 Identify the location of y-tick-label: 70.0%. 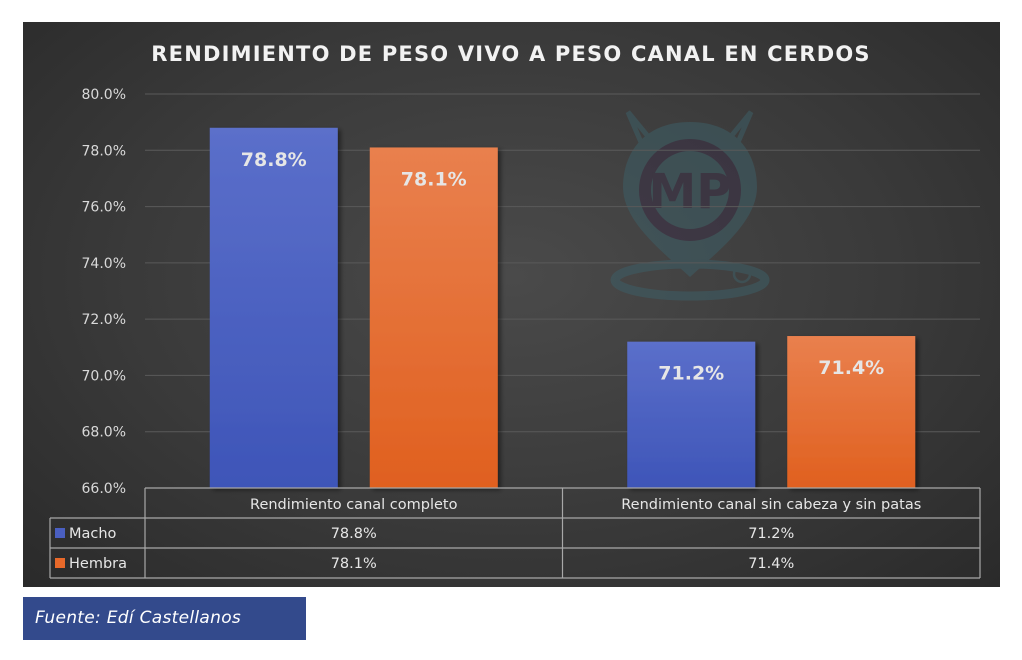
(104, 376).